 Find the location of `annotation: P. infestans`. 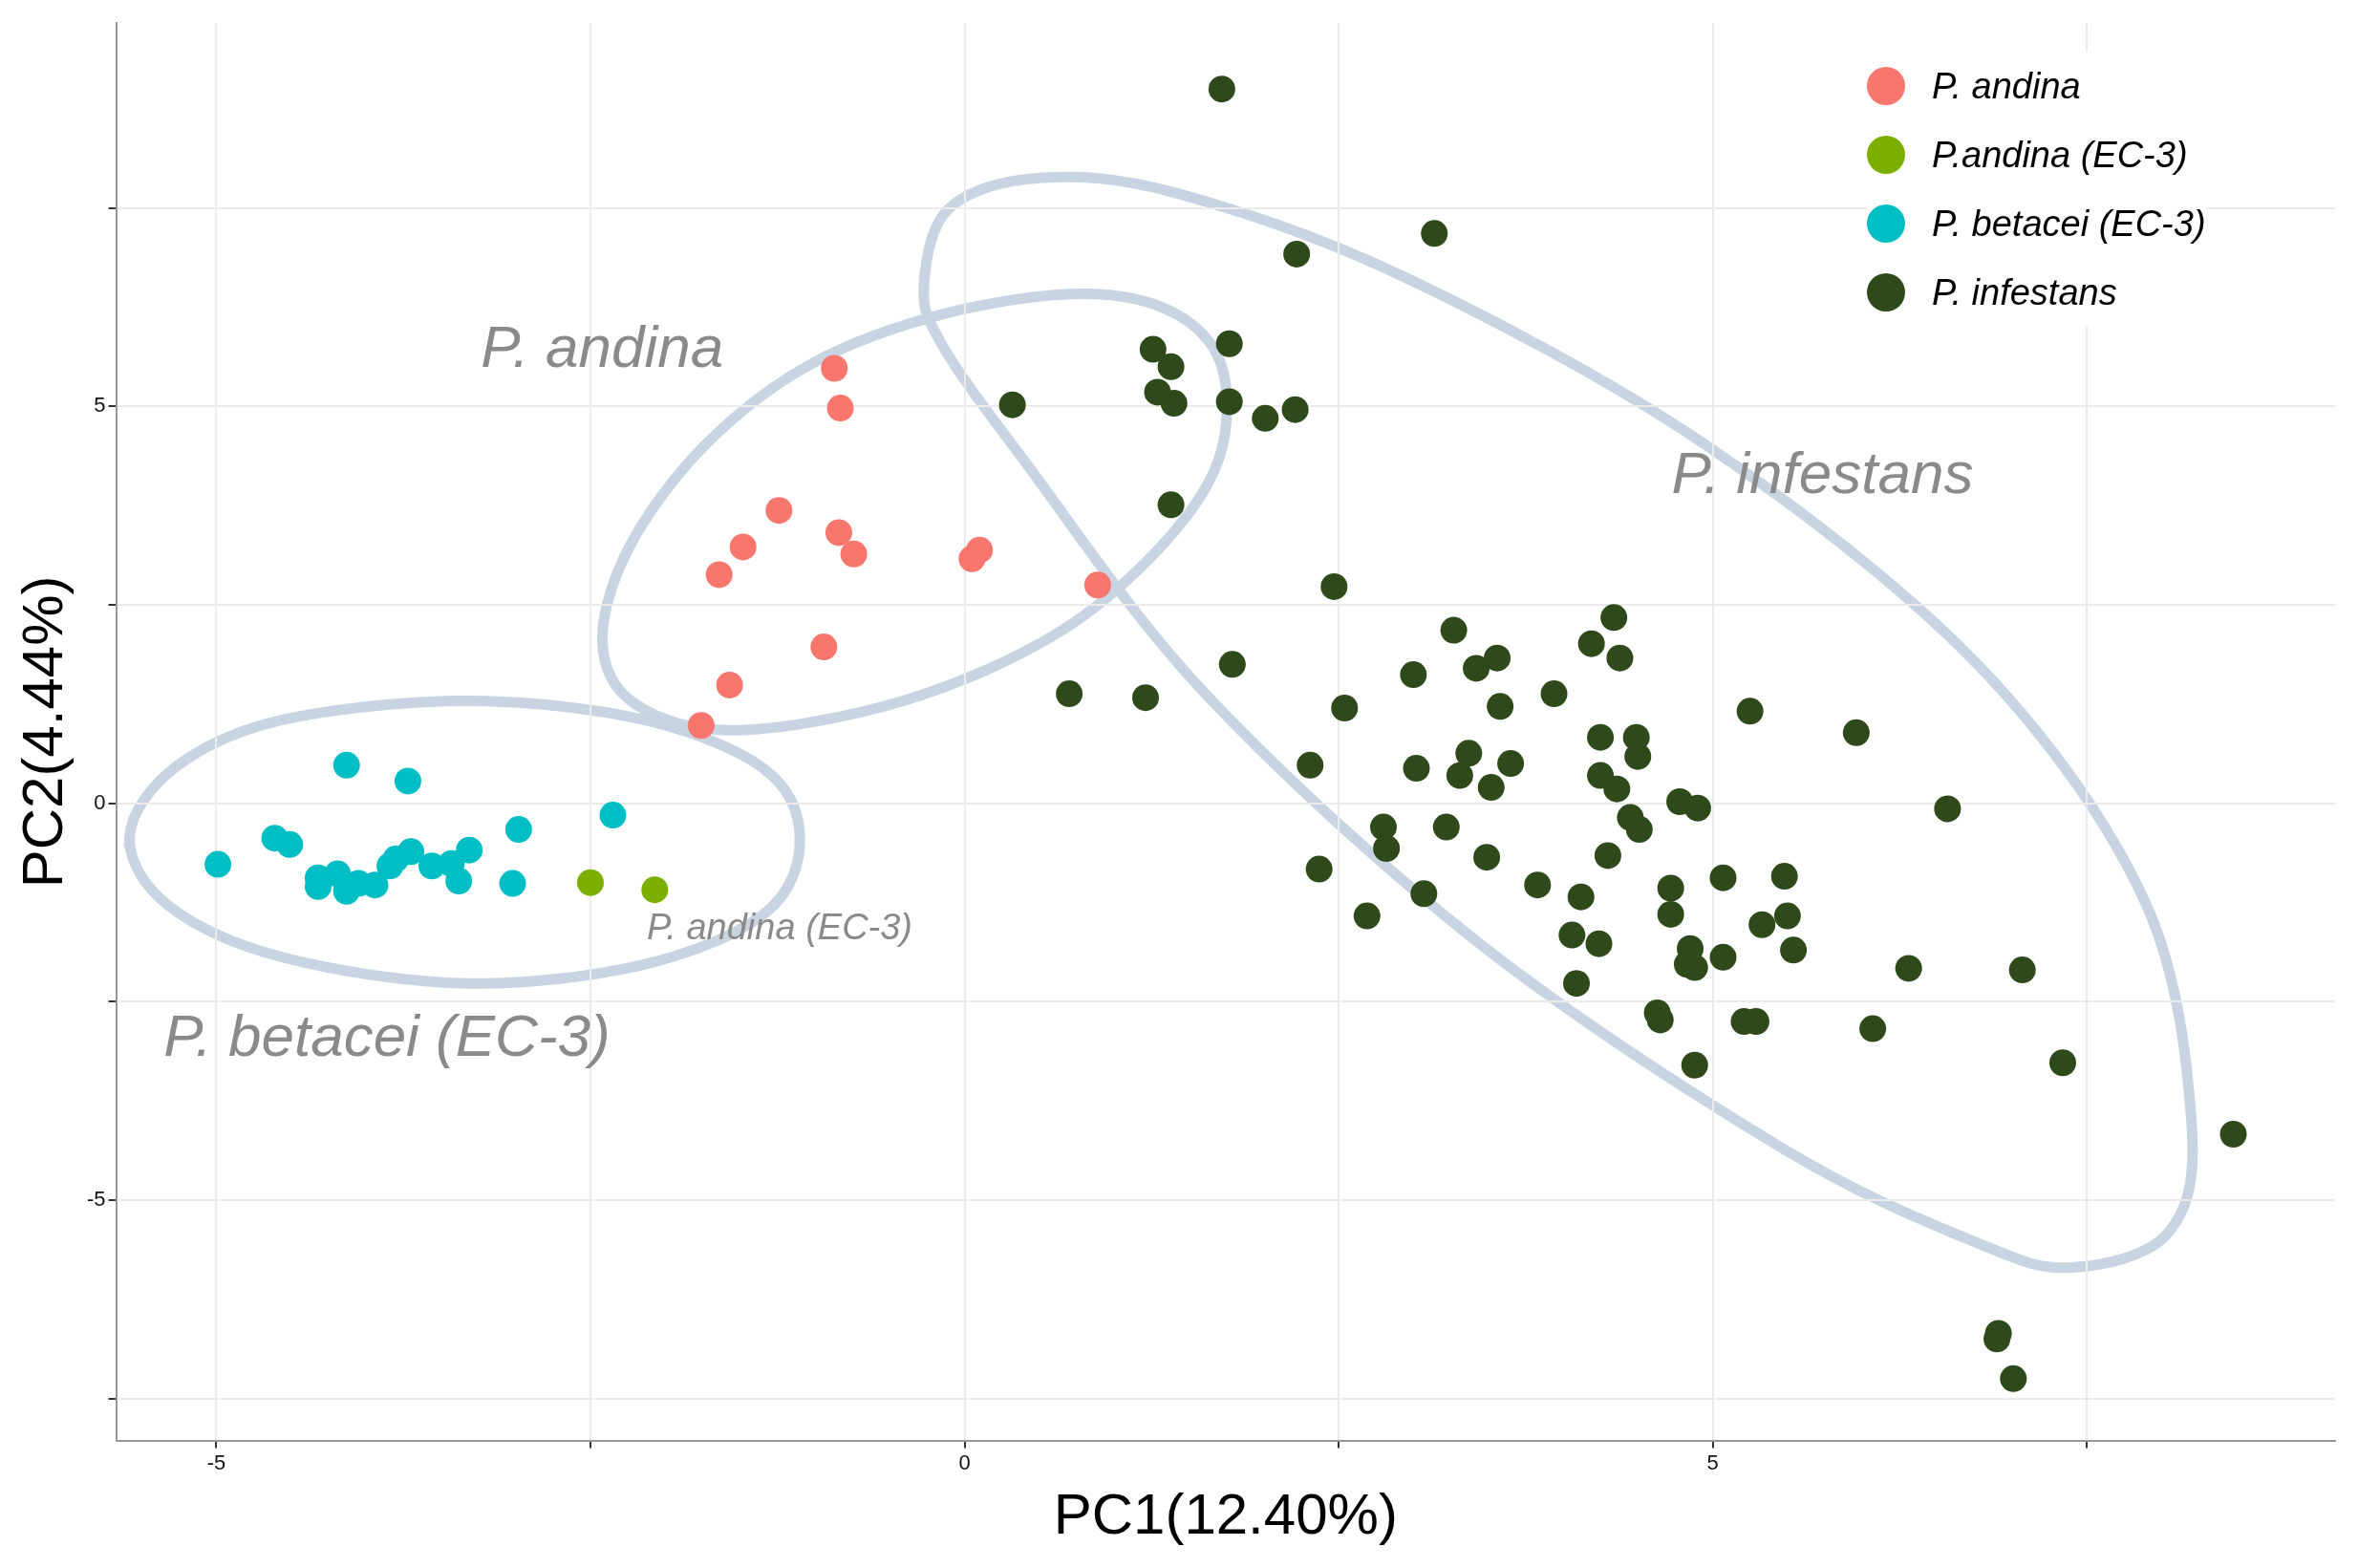

annotation: P. infestans is located at coordinates (1822, 473).